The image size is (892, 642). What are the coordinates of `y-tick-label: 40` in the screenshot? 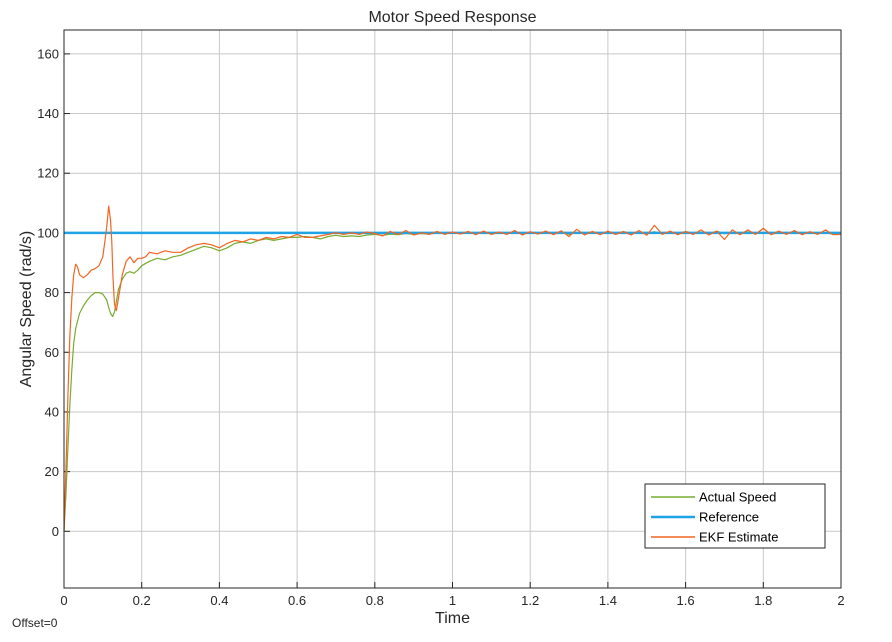 It's located at (52, 411).